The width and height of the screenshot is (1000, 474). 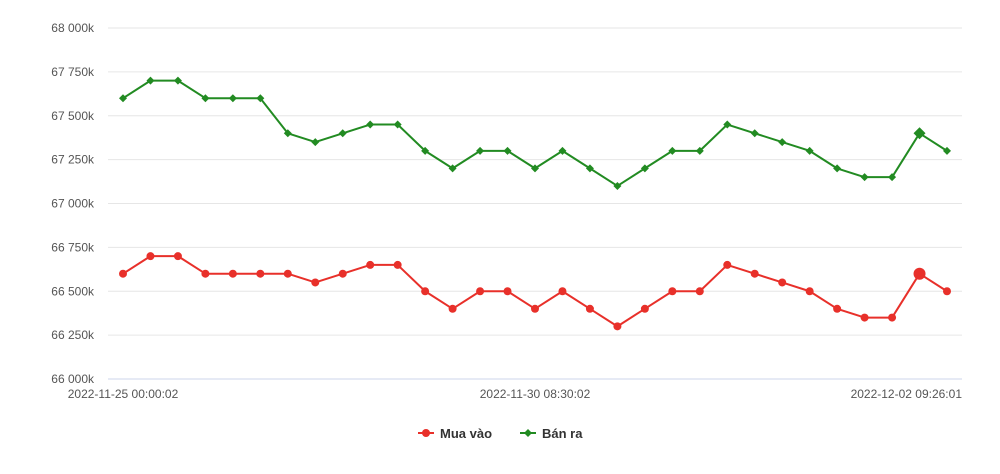 What do you see at coordinates (73, 116) in the screenshot?
I see `y-tick-label: 67 500k` at bounding box center [73, 116].